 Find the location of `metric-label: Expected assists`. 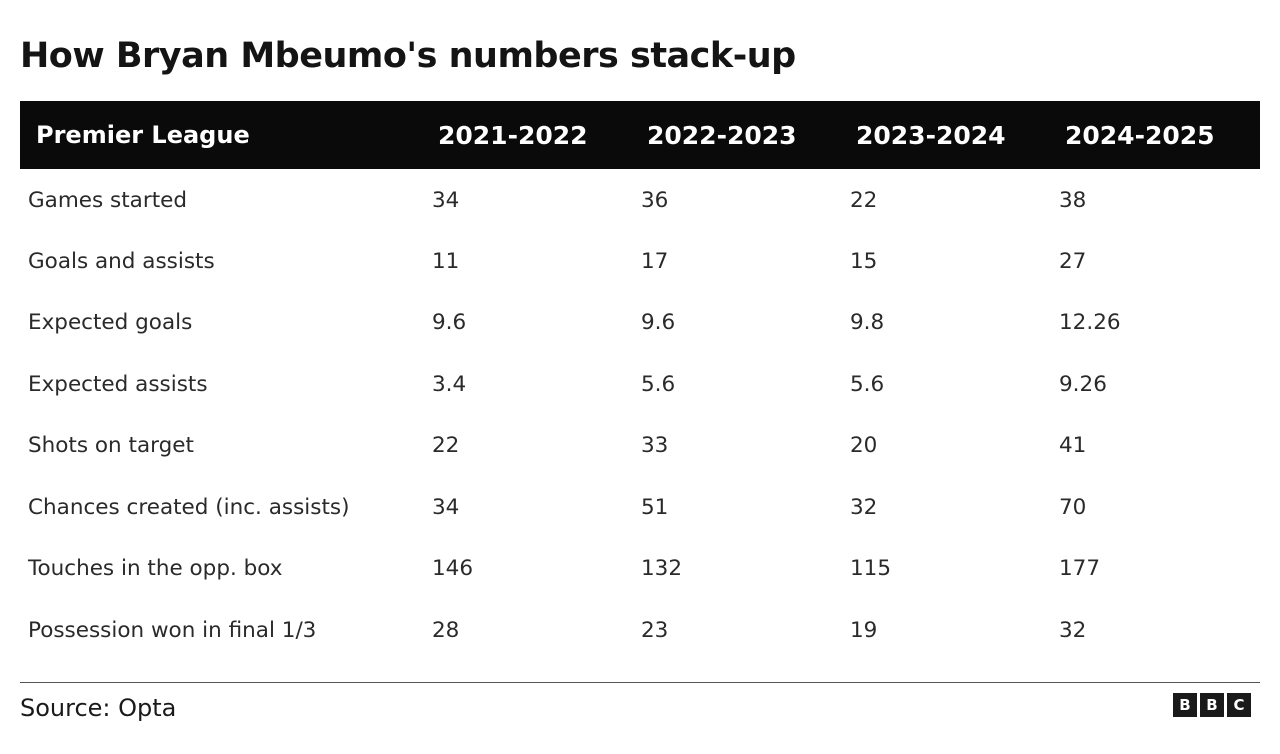

metric-label: Expected assists is located at coordinates (118, 384).